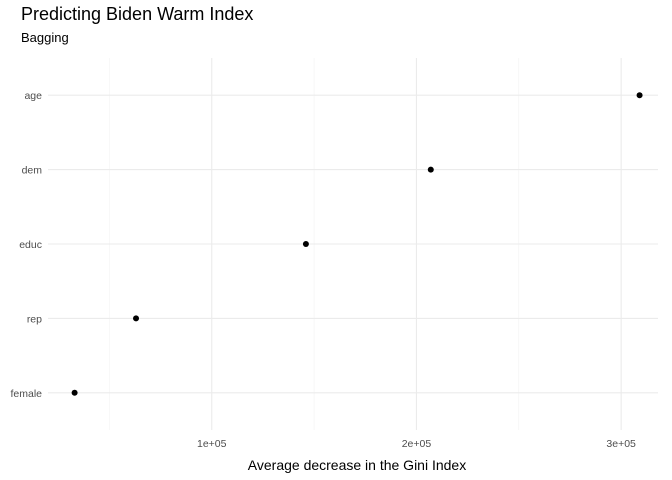 This screenshot has height=480, width=672. I want to click on y-tick-label: dem, so click(32, 171).